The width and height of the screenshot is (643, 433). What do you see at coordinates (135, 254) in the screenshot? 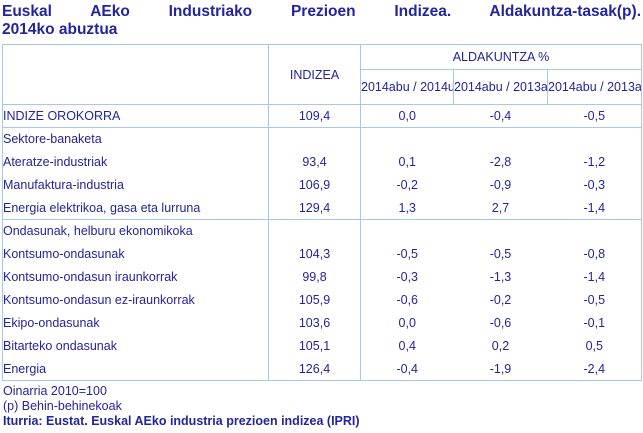
I see `row-label: Kontsumo-ondasunak` at bounding box center [135, 254].